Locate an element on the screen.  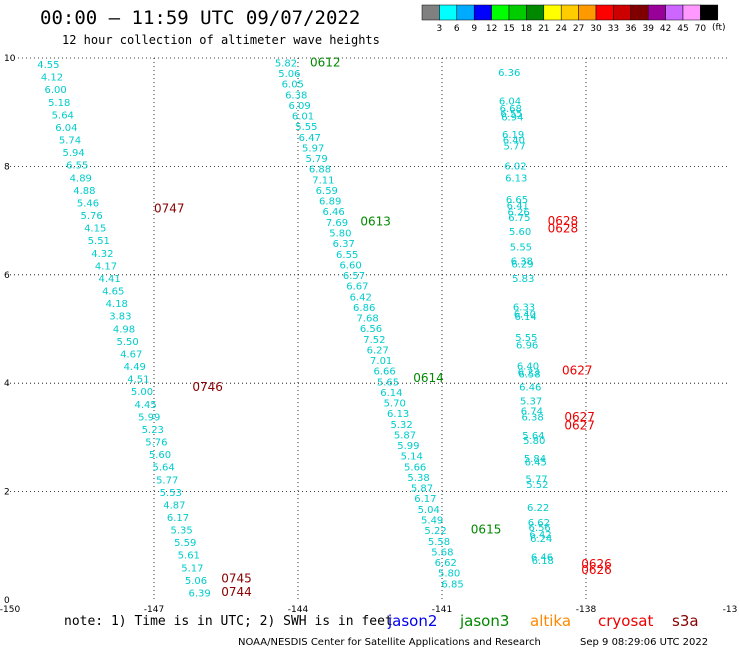
pass-label: 0615 is located at coordinates (486, 530).